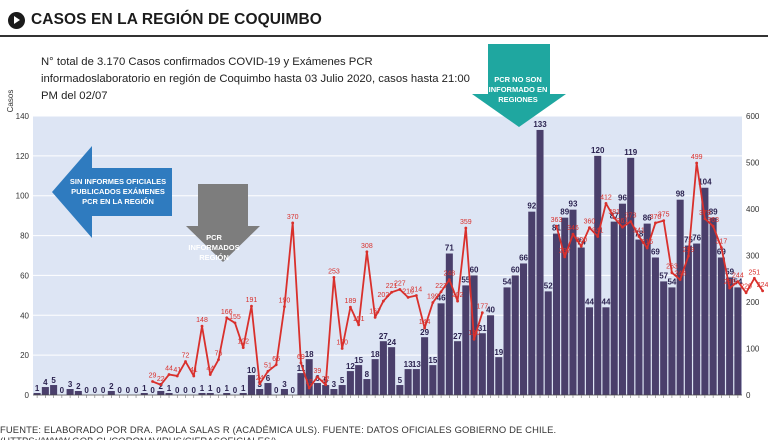 The width and height of the screenshot is (768, 440). What do you see at coordinates (474, 333) in the screenshot?
I see `line-data-label: 120` at bounding box center [474, 333].